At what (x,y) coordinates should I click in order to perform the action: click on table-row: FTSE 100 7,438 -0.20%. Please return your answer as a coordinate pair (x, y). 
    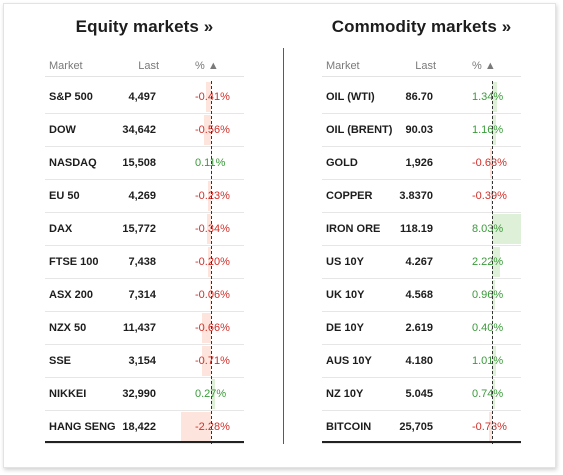
    Looking at the image, I should click on (144, 262).